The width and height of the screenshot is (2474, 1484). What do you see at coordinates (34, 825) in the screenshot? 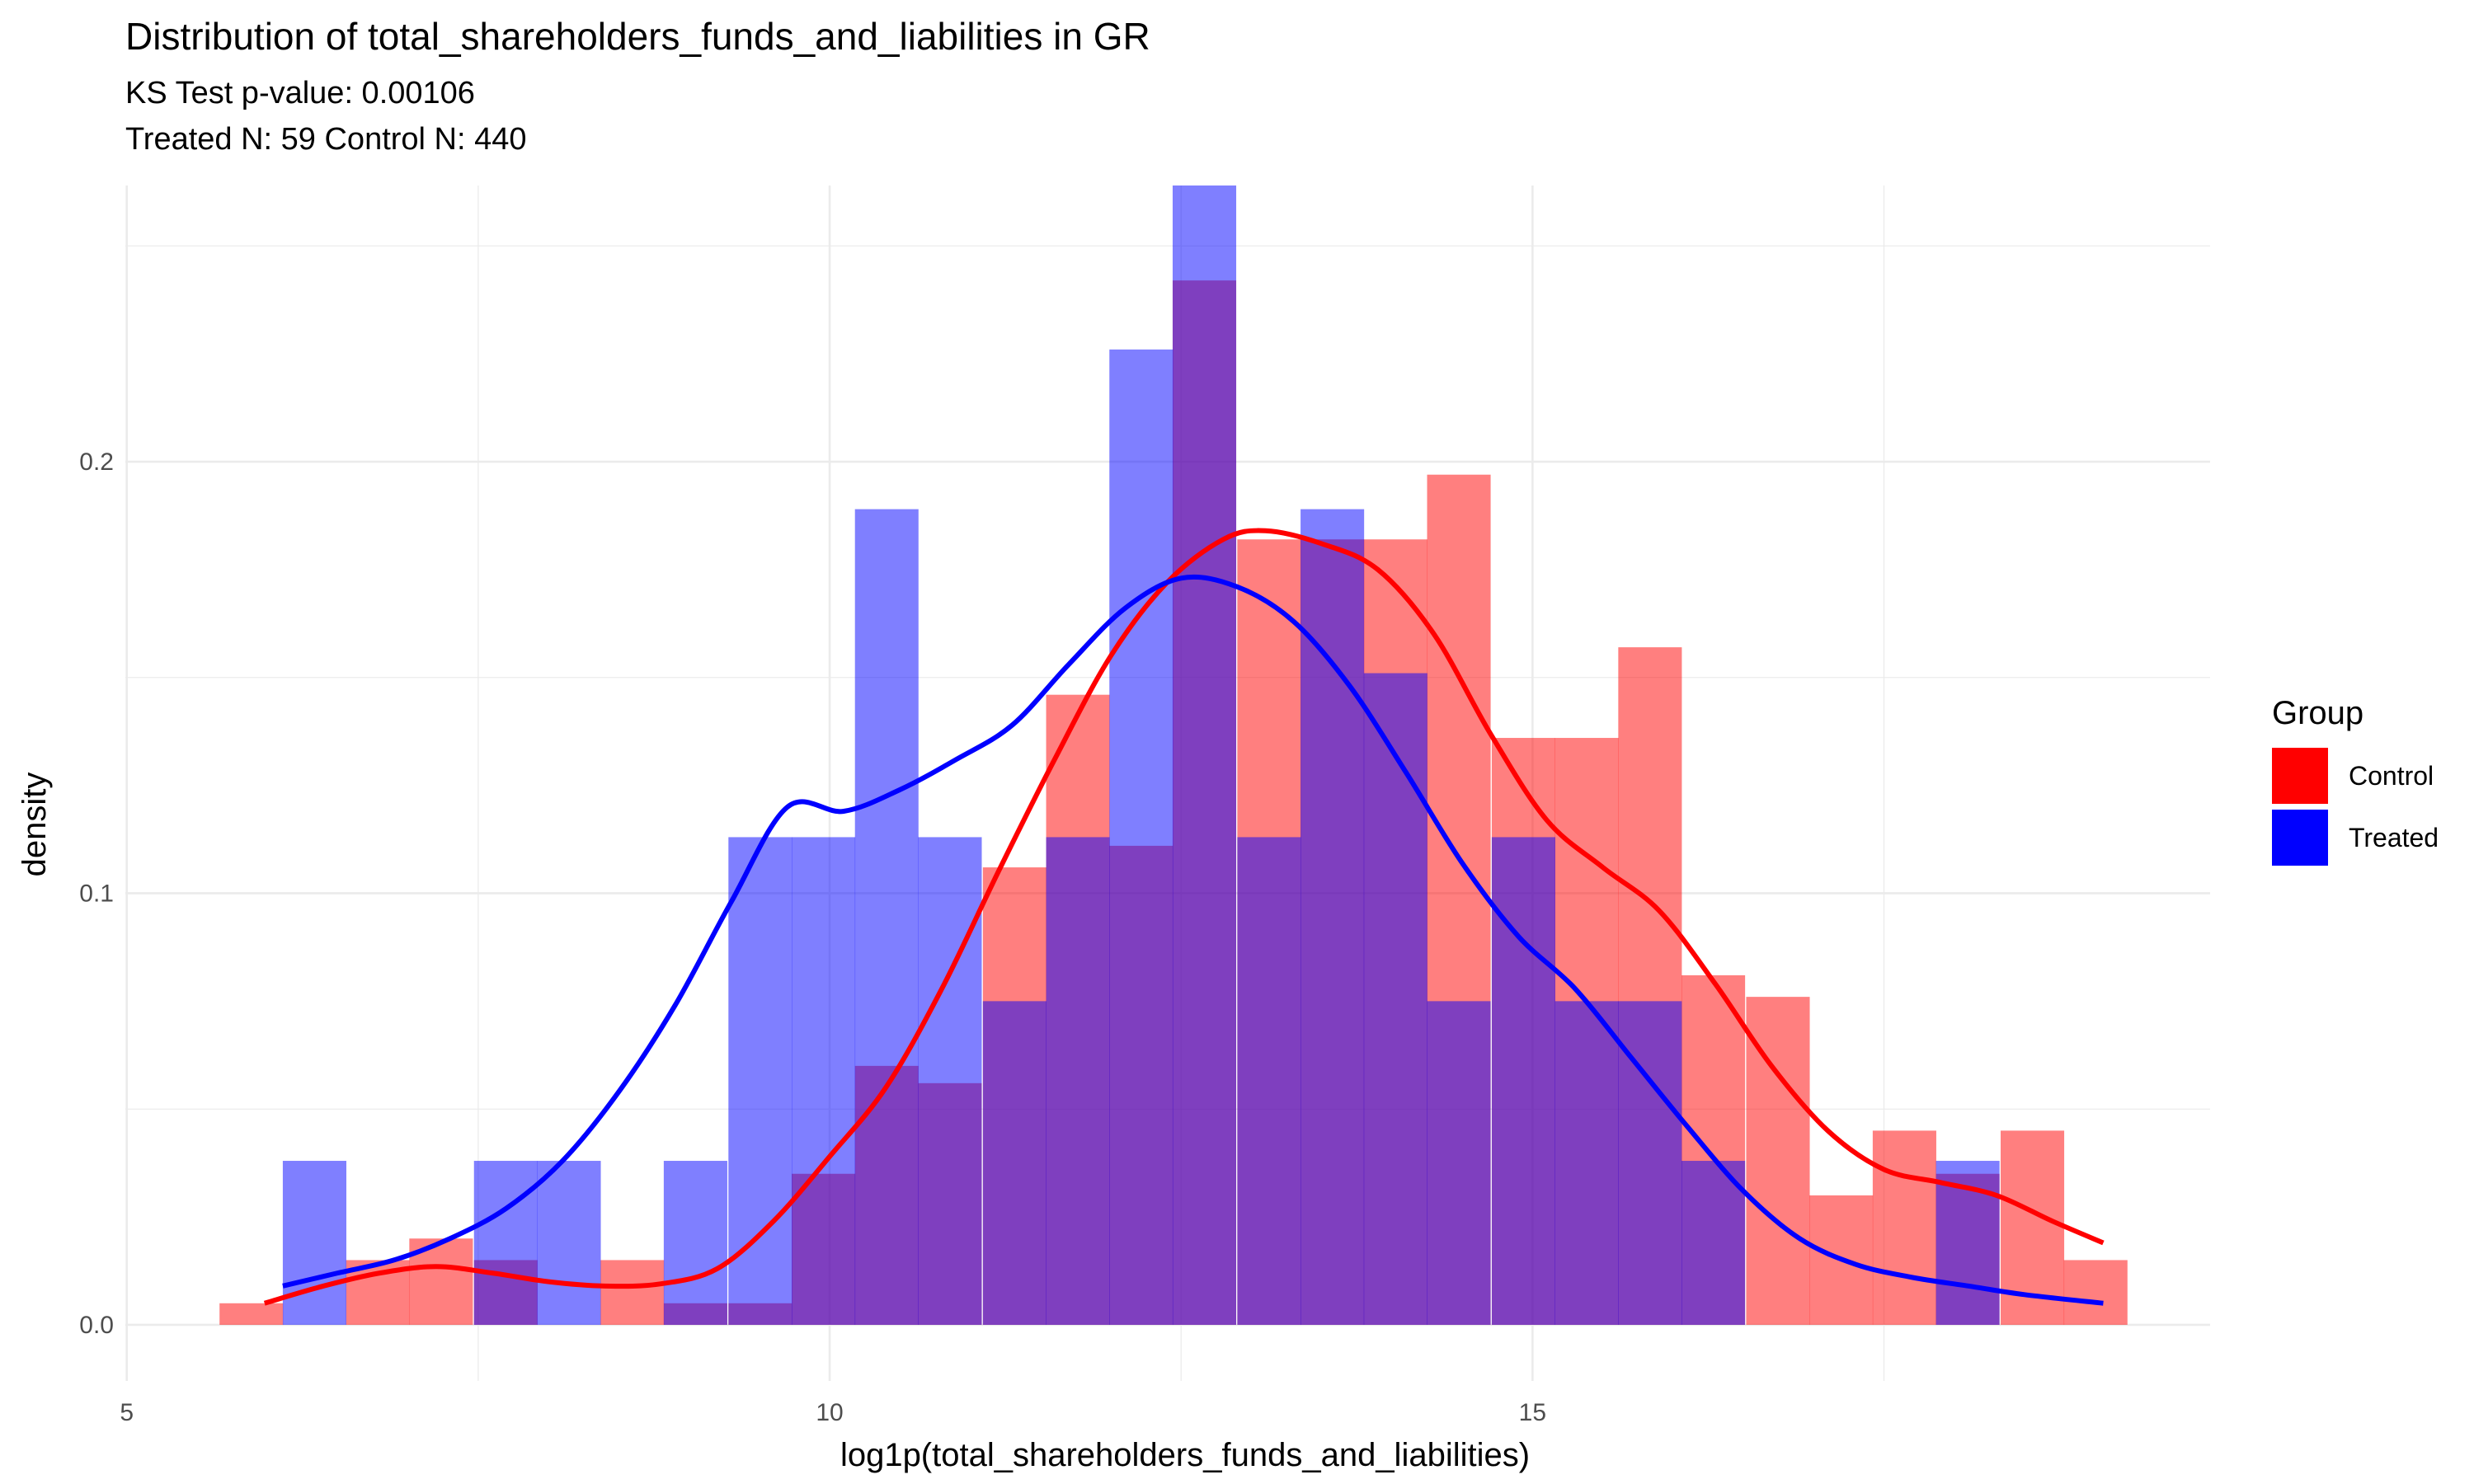
I see `y-axis-title: density` at bounding box center [34, 825].